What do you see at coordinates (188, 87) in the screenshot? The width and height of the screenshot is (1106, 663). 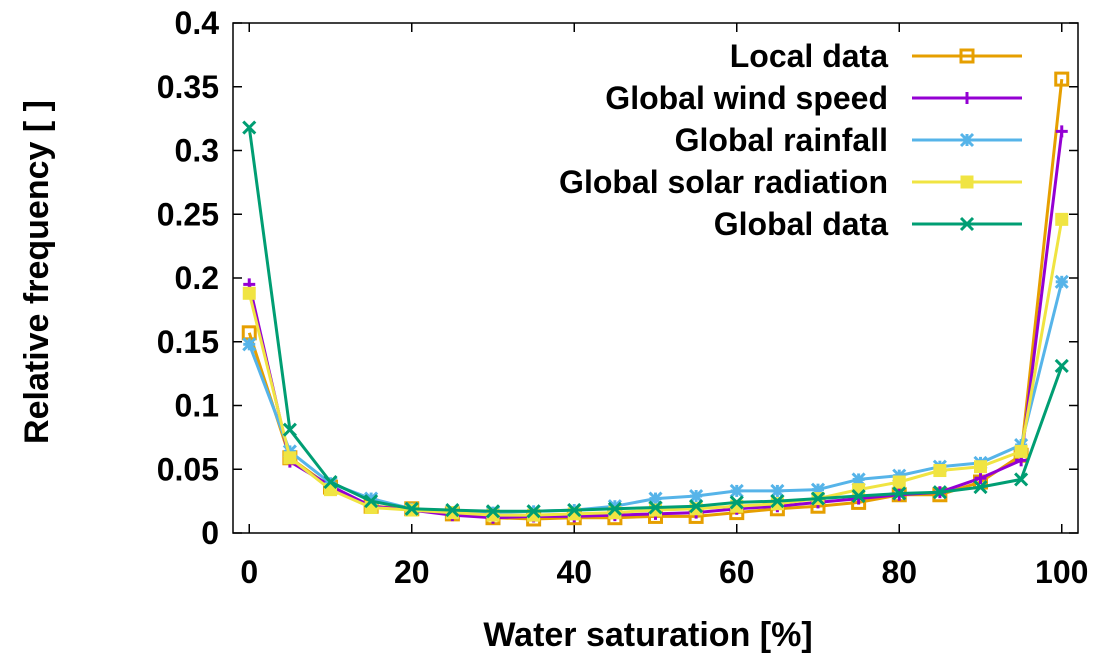 I see `y-tick-label: 0.35` at bounding box center [188, 87].